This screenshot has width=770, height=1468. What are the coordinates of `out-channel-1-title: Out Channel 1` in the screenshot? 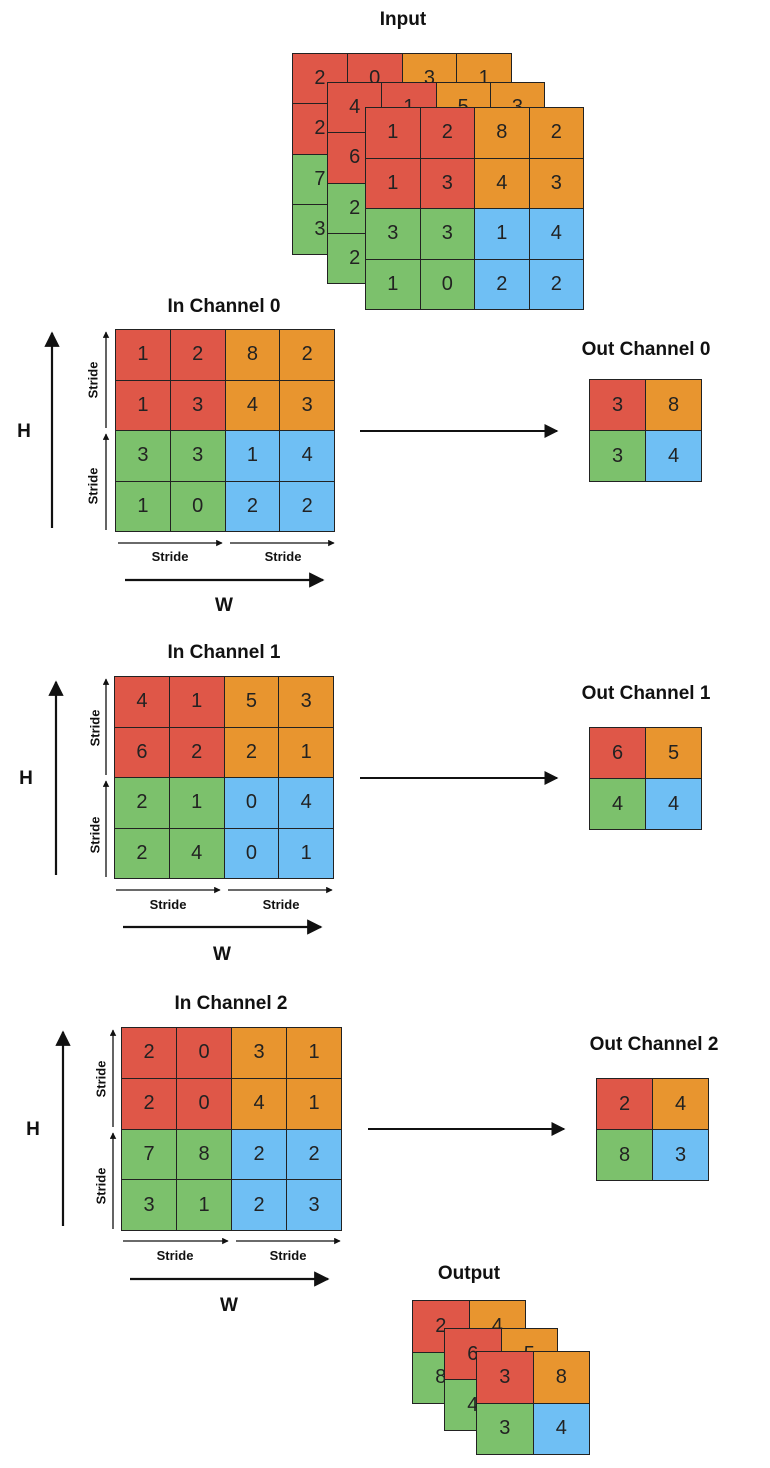 It's located at (646, 693).